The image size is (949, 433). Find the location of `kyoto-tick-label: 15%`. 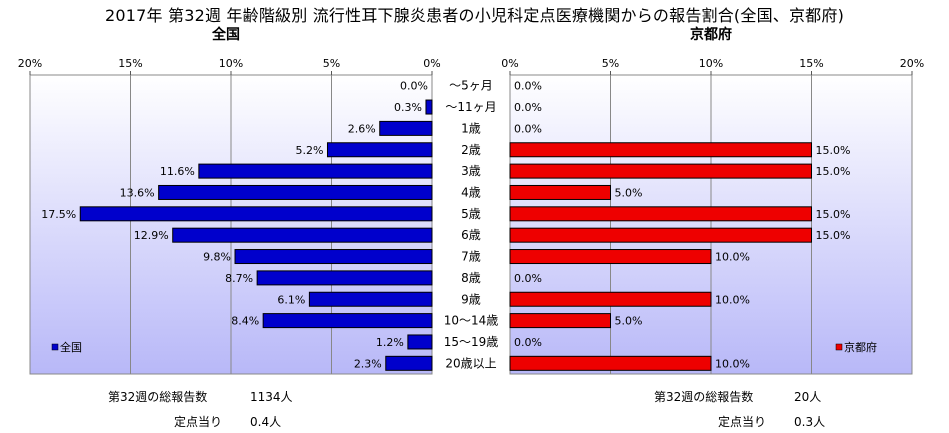

kyoto-tick-label: 15% is located at coordinates (811, 63).